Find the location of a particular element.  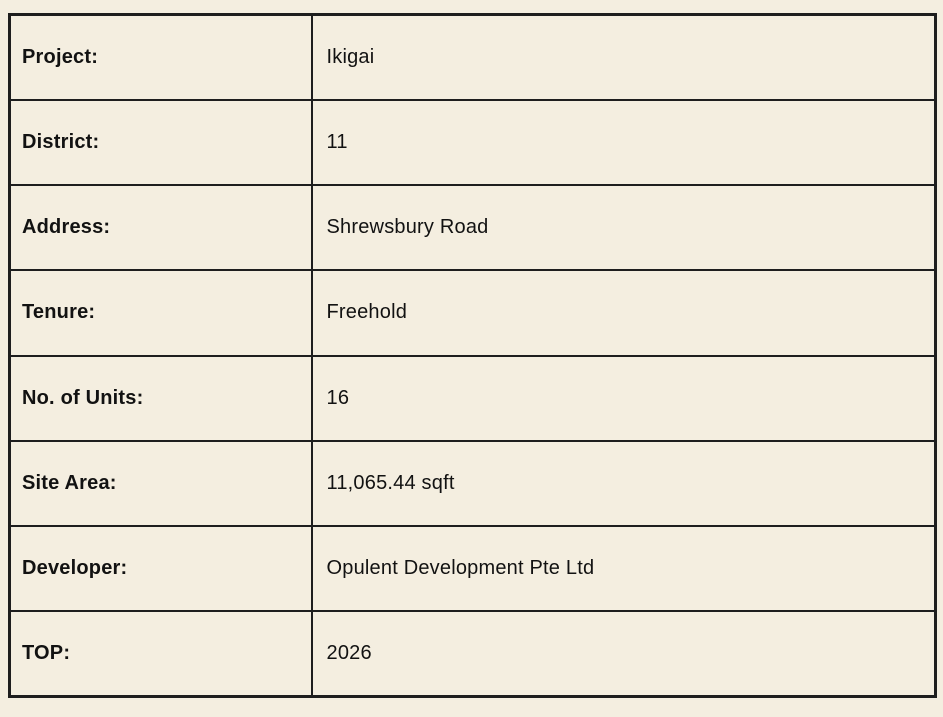

row-value: Opulent Development Pte Ltd is located at coordinates (623, 568).